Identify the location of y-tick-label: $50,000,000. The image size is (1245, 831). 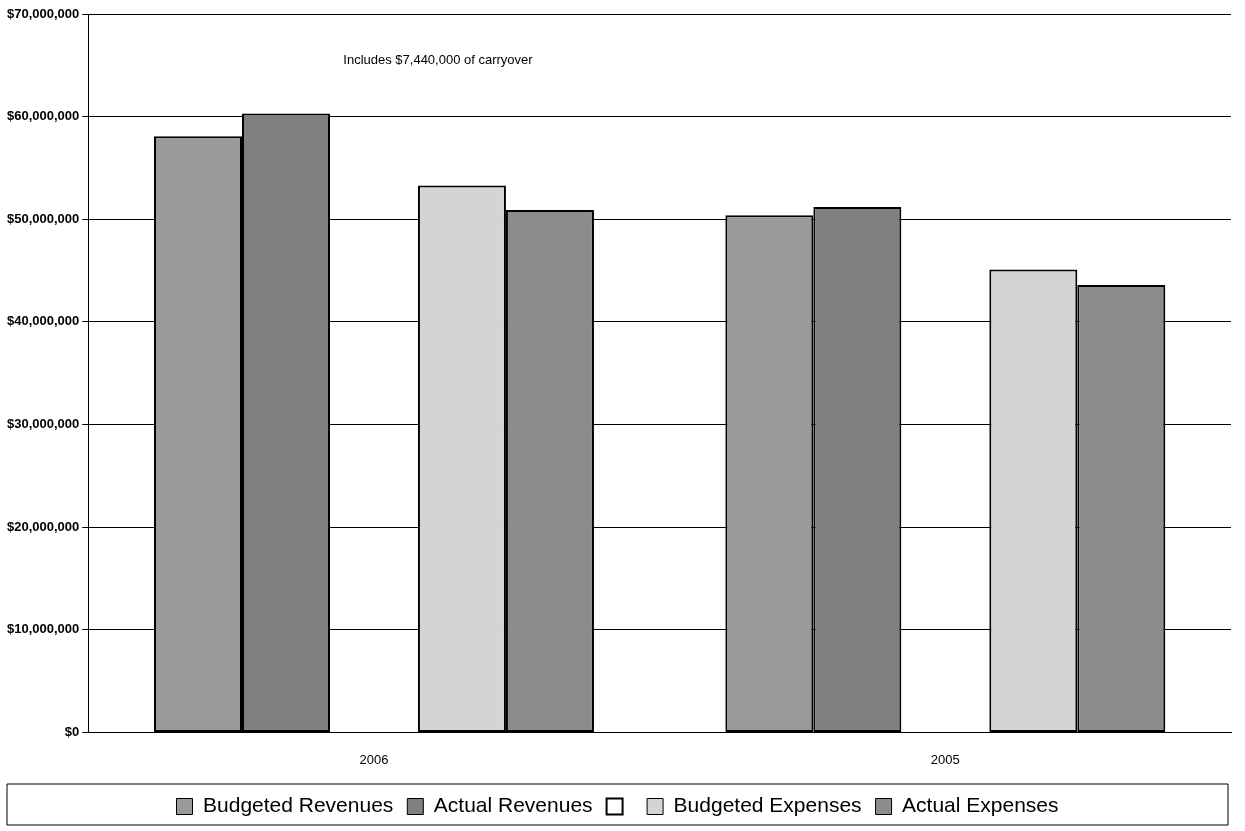
(43, 218).